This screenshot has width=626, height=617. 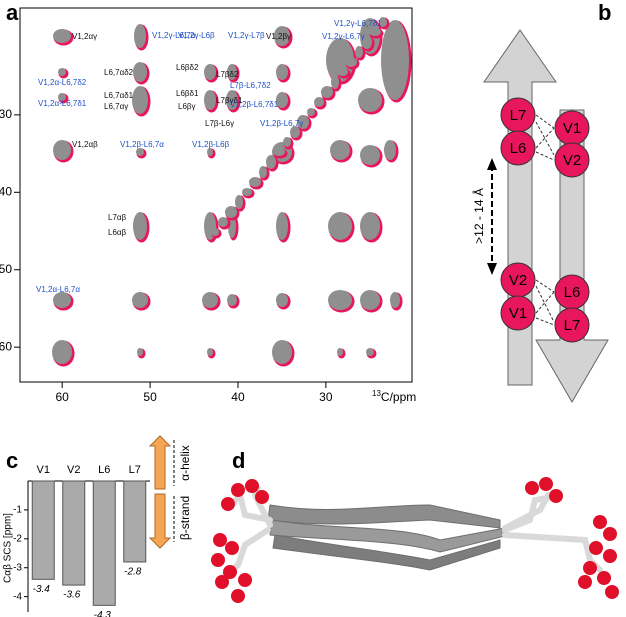 What do you see at coordinates (518, 313) in the screenshot?
I see `residue-label: V1` at bounding box center [518, 313].